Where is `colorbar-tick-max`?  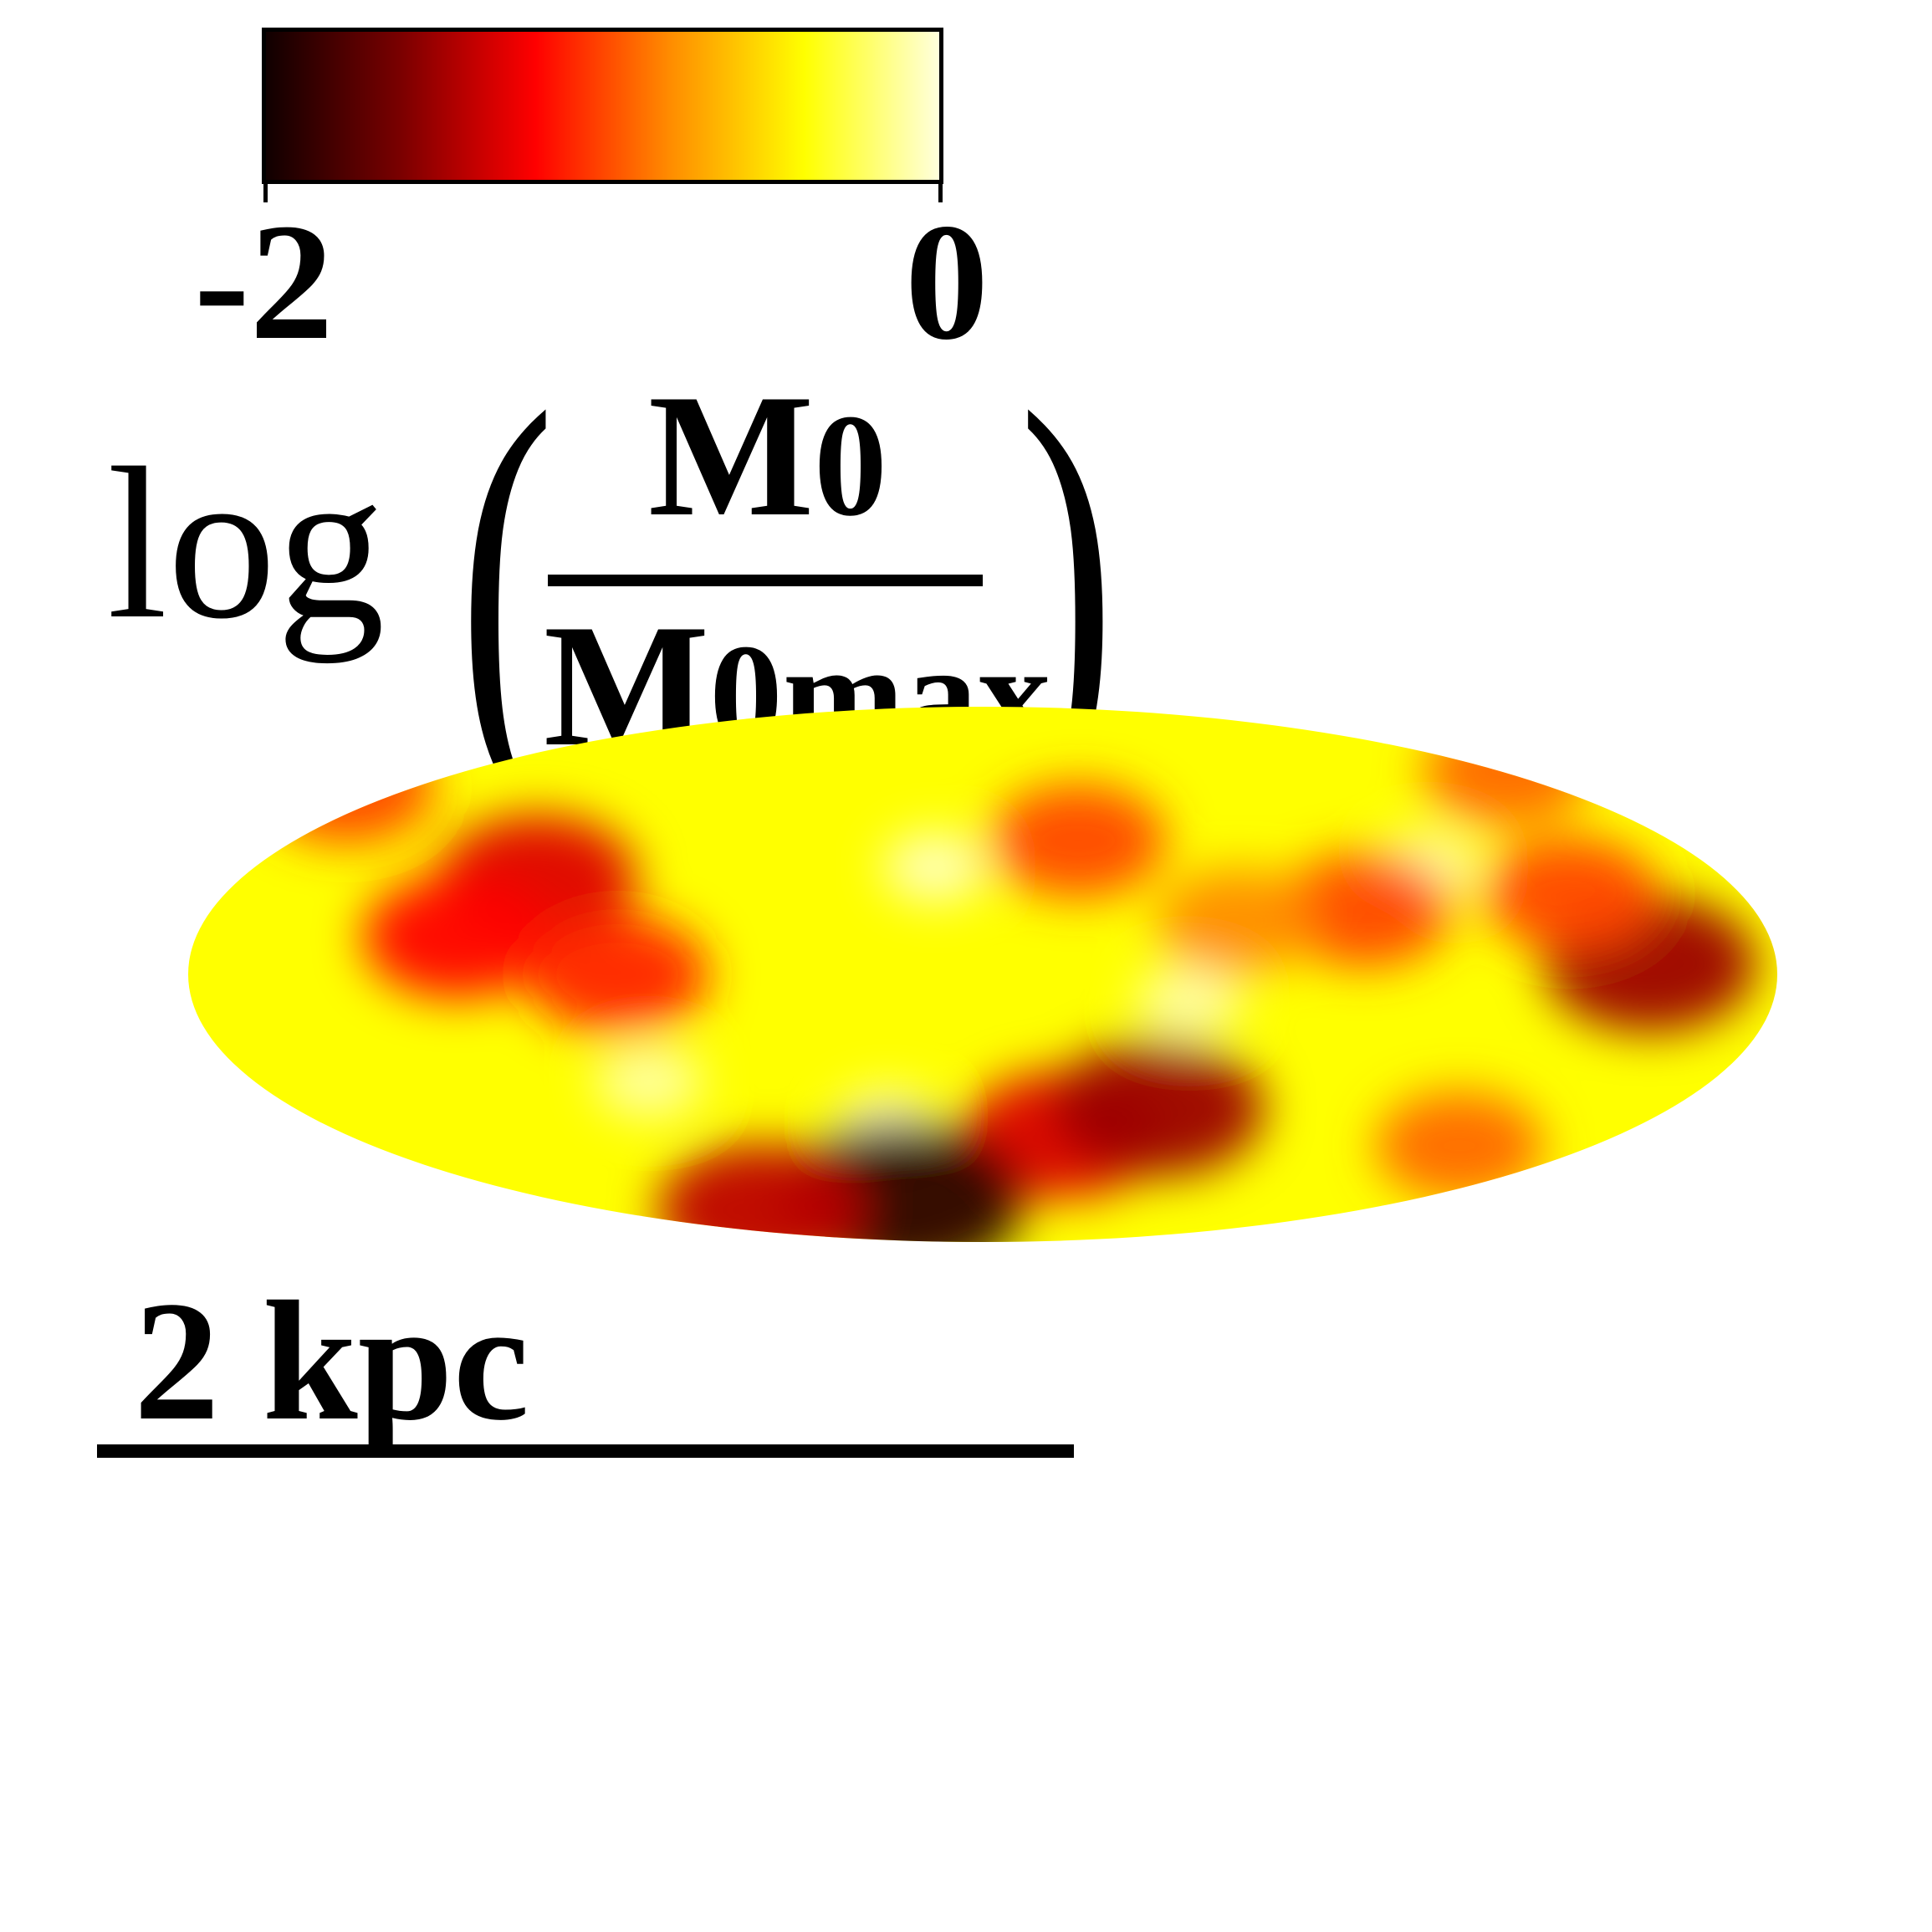
colorbar-tick-max is located at coordinates (940, 193).